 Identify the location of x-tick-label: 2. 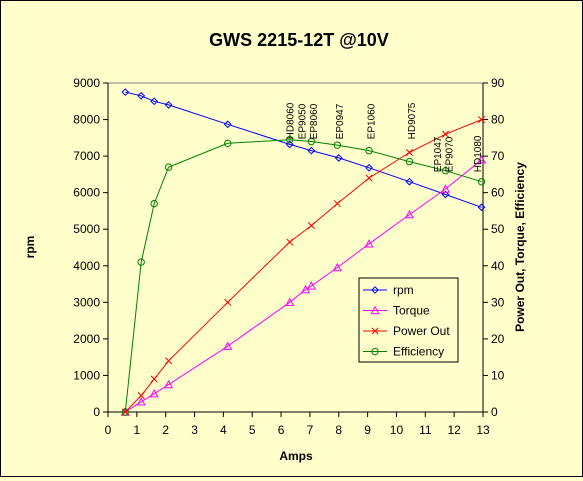
(165, 430).